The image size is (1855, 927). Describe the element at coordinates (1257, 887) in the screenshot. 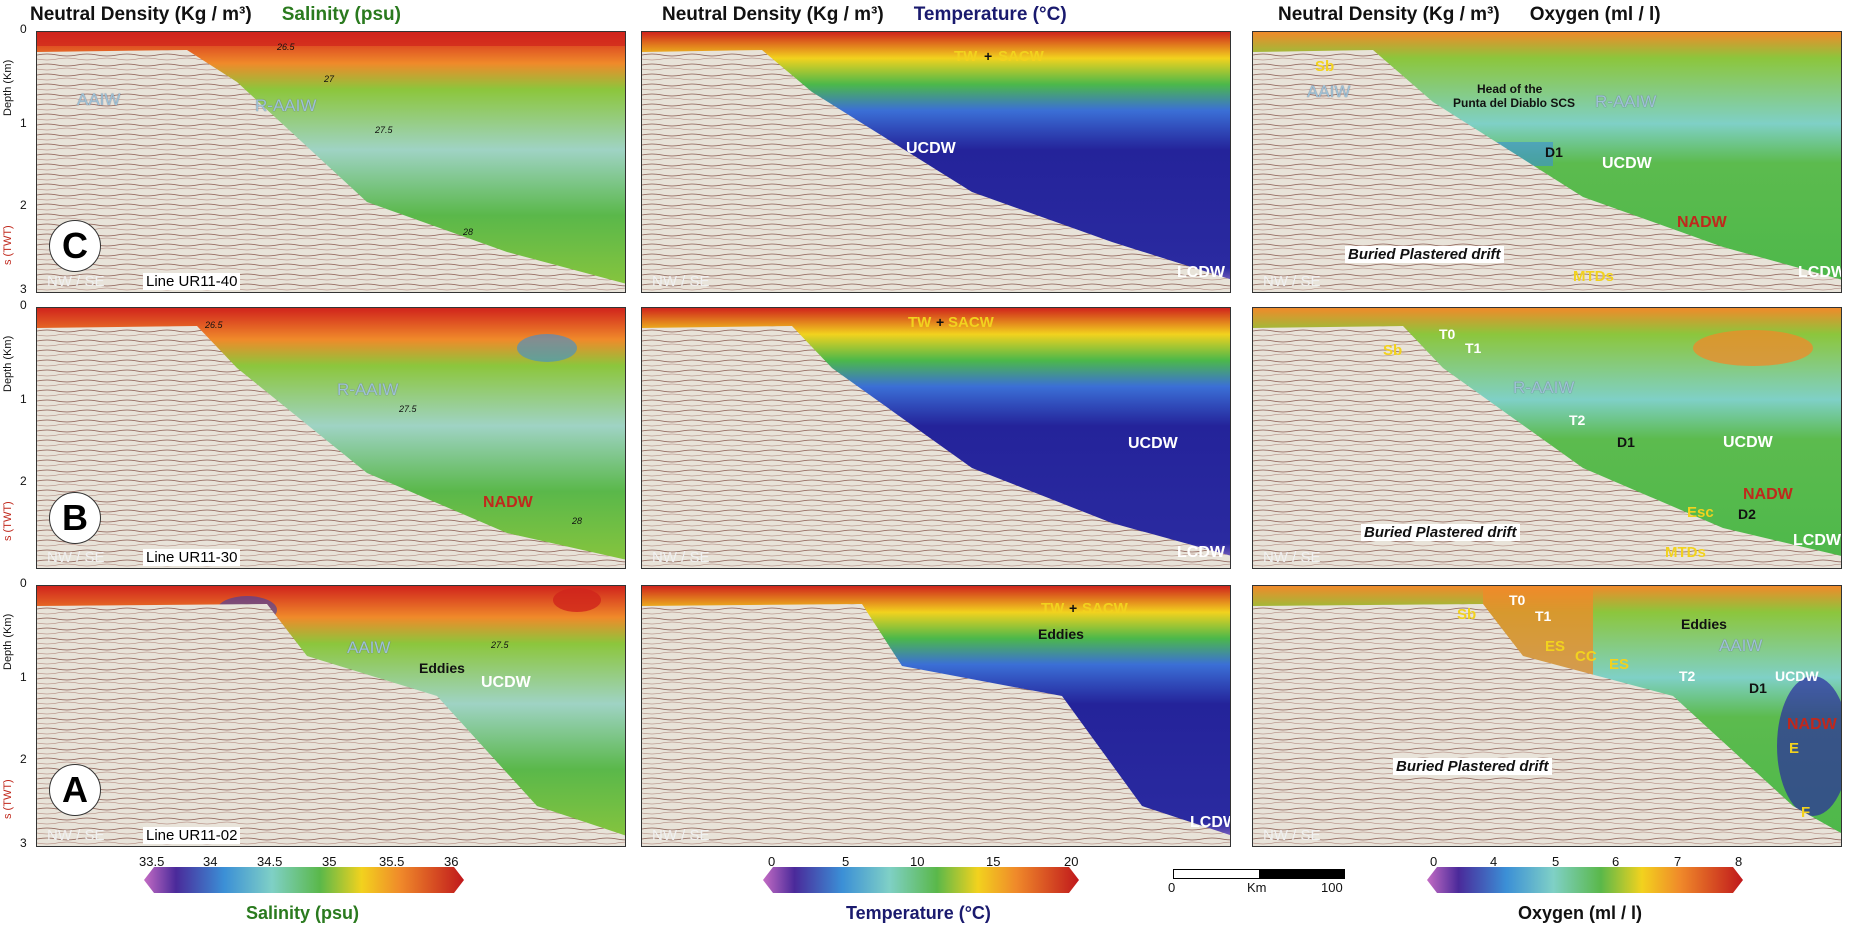

I see `scale-unit: Km` at that location.